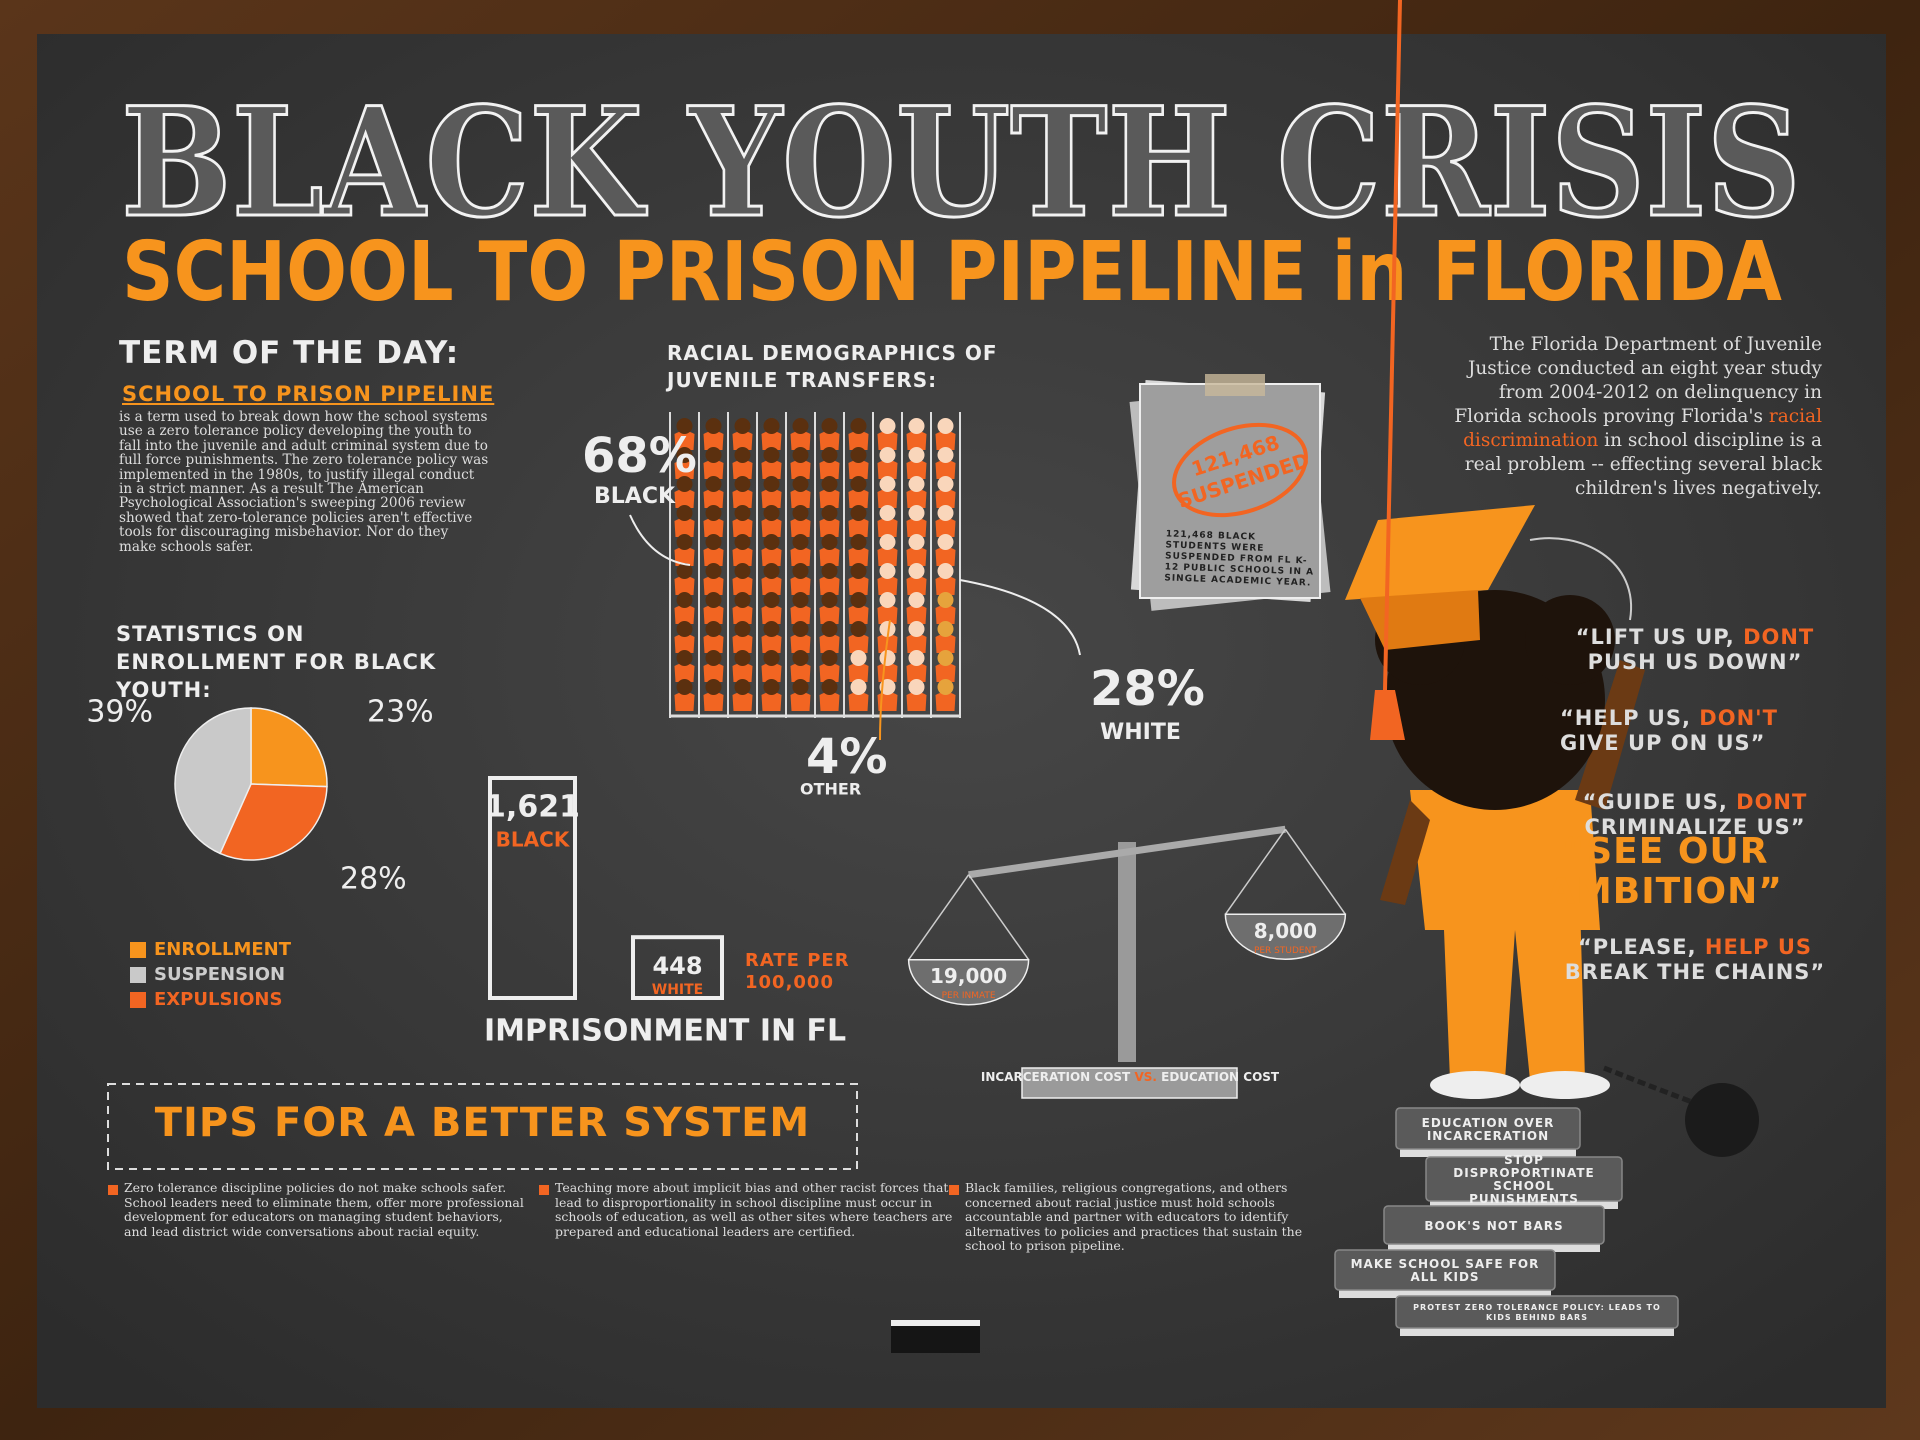 The image size is (1920, 1440). What do you see at coordinates (1695, 827) in the screenshot?
I see `quote-after: CRIMINALIZE US”` at bounding box center [1695, 827].